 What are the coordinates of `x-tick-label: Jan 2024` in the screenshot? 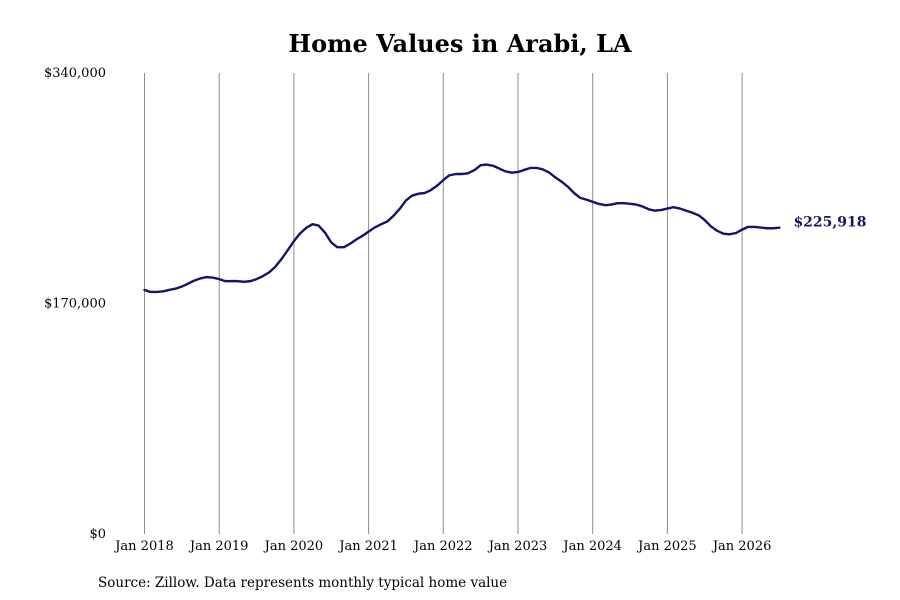 It's located at (591, 546).